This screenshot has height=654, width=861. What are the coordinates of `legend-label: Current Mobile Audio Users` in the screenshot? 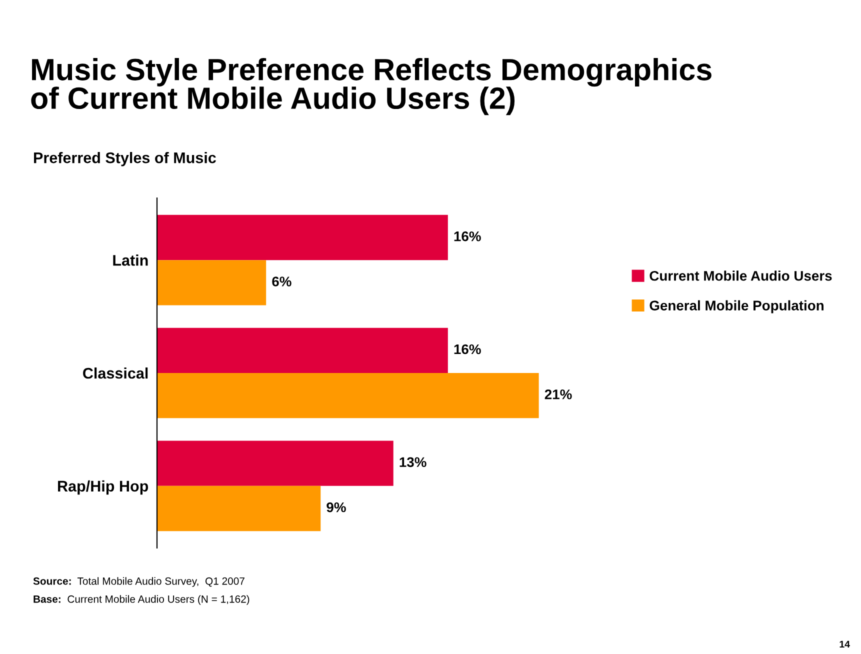 It's located at (741, 275).